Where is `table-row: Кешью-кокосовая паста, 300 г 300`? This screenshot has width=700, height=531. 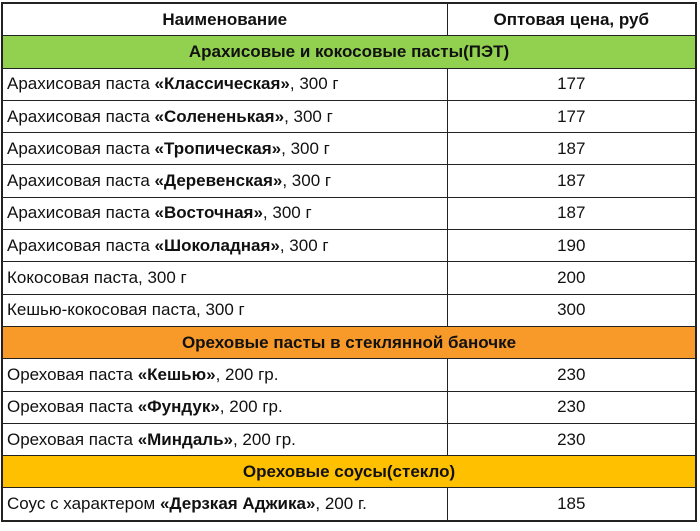 table-row: Кешью-кокосовая паста, 300 г 300 is located at coordinates (349, 310).